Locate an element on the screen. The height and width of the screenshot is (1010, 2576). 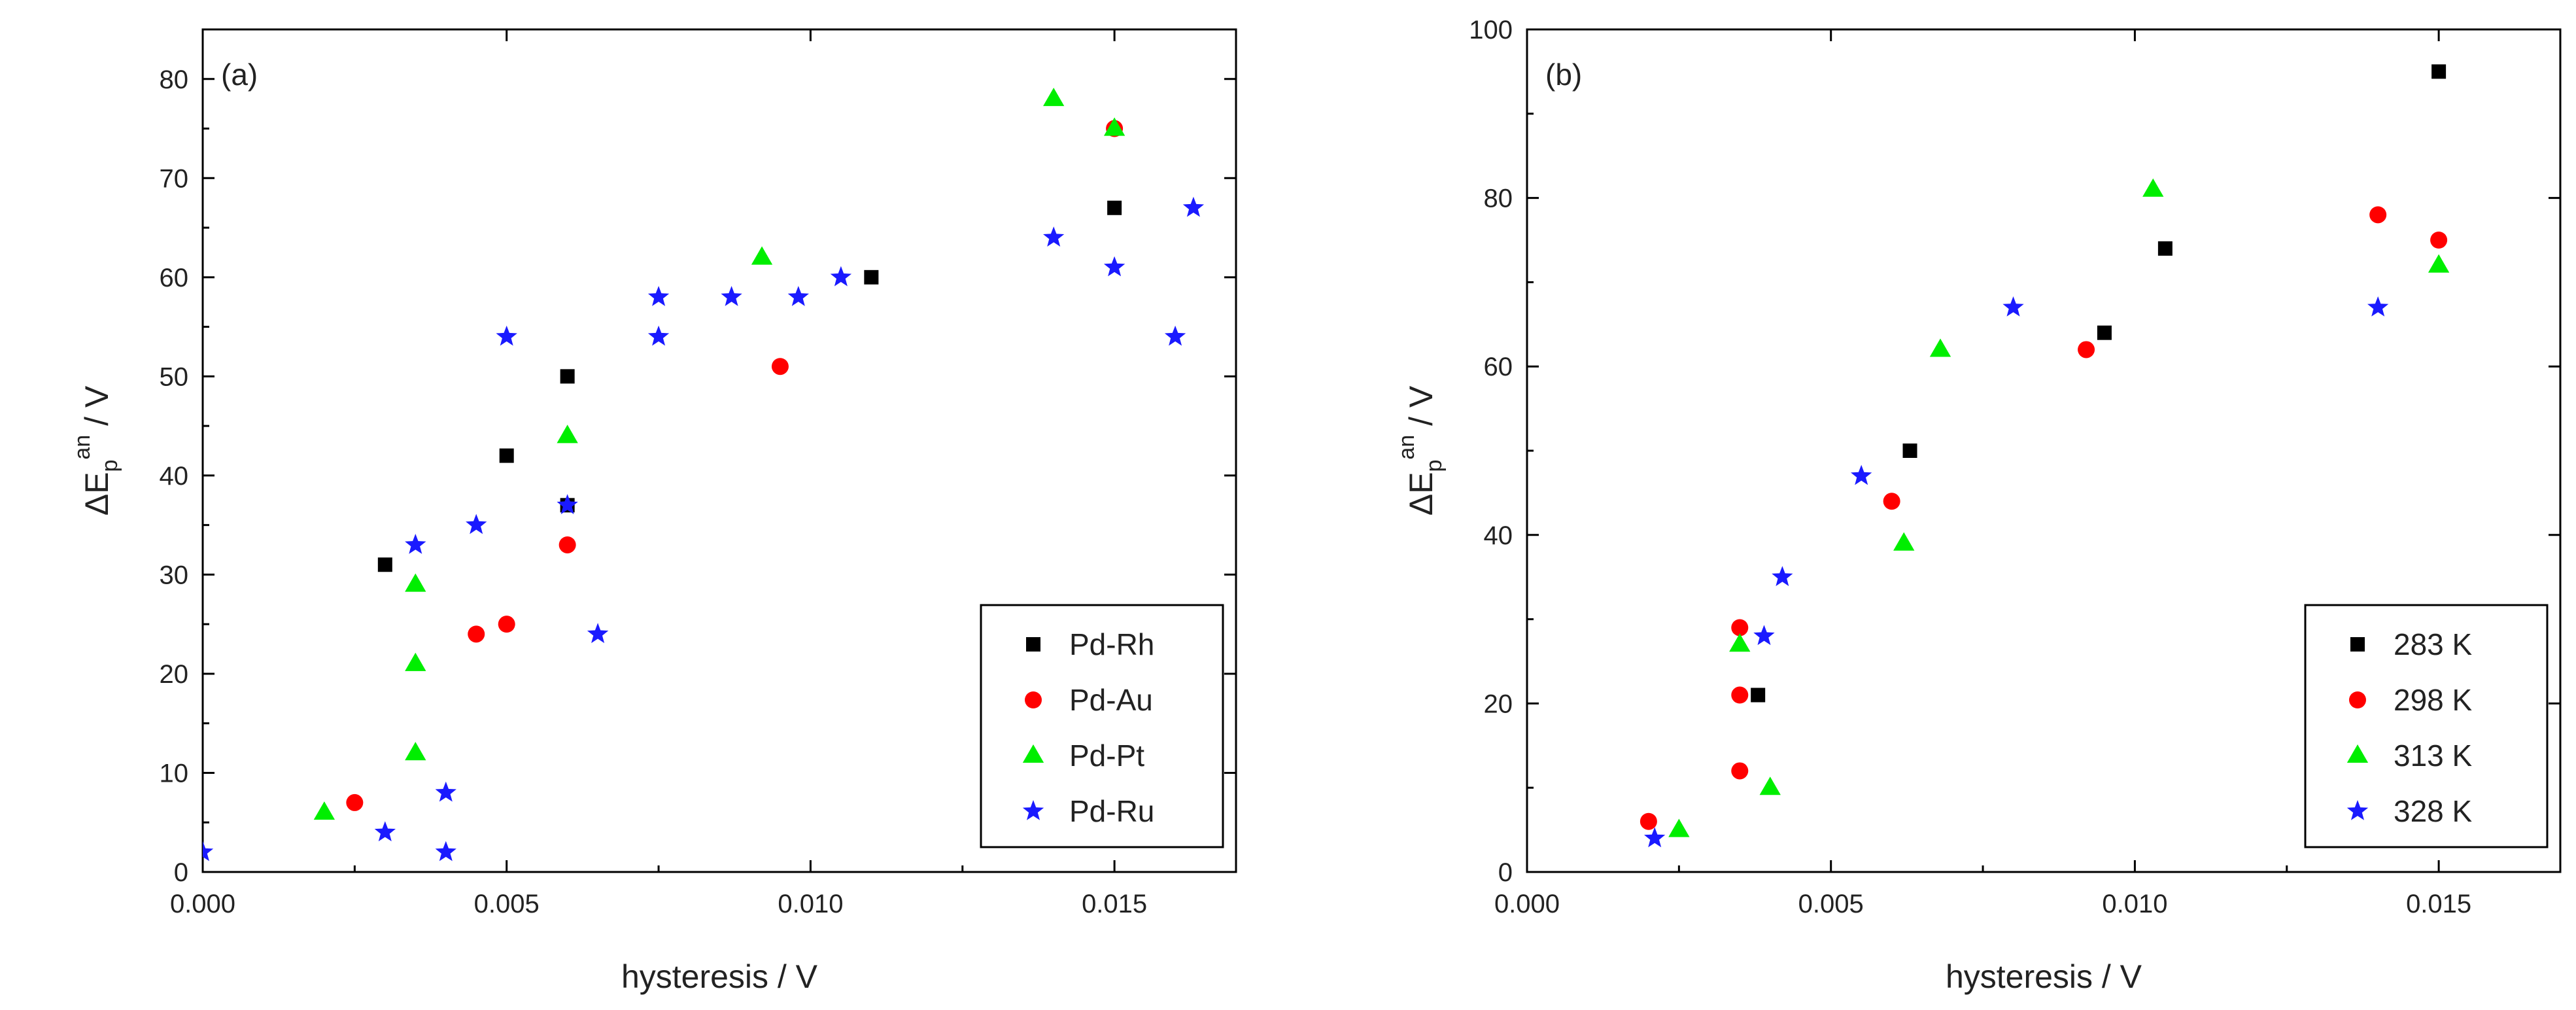
legend-label: Pd-Rh is located at coordinates (1111, 644).